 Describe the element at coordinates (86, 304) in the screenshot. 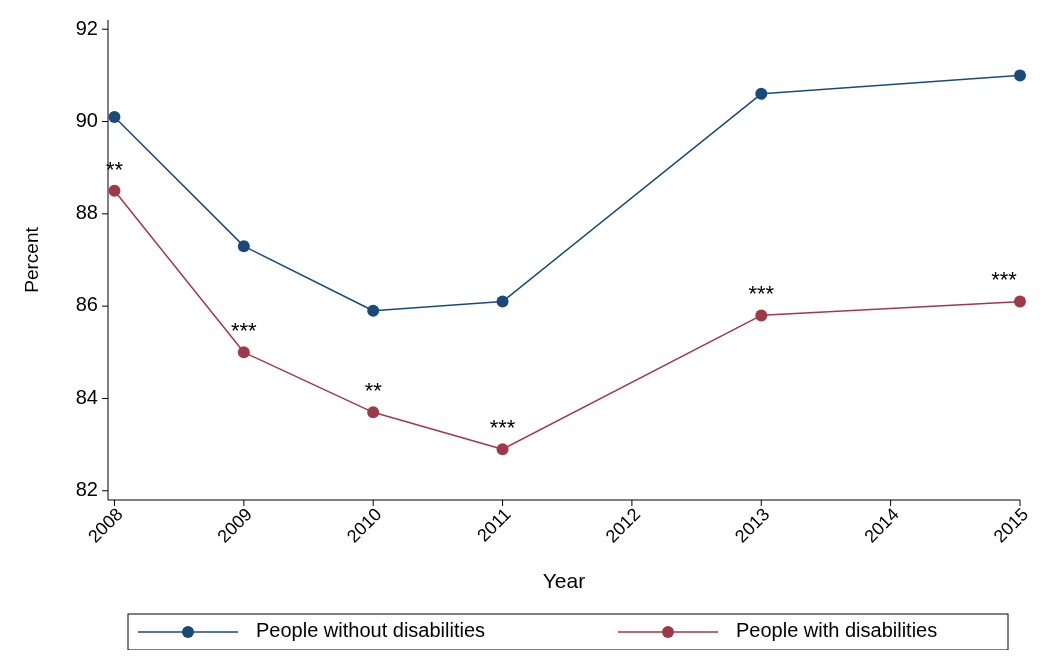

I see `y-tick-label: 86` at that location.